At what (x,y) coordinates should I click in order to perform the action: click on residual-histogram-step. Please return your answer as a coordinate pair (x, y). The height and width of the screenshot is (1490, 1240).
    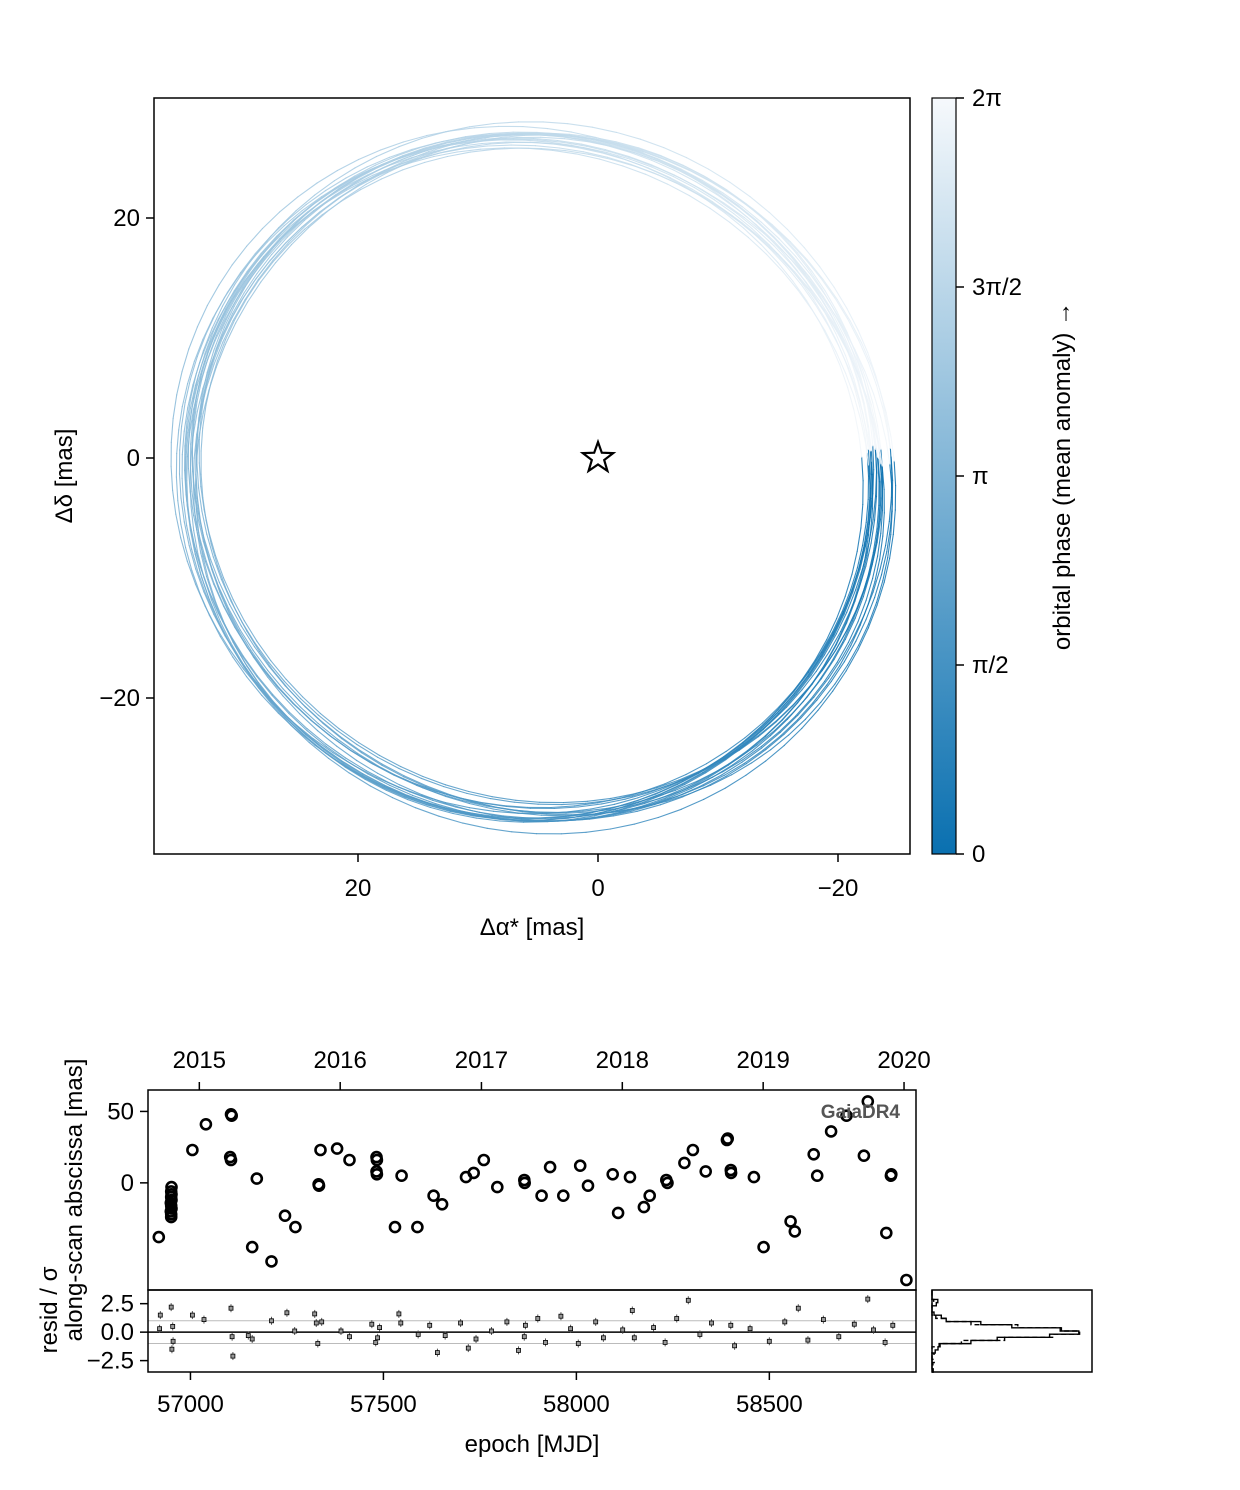
    Looking at the image, I should click on (1005, 1331).